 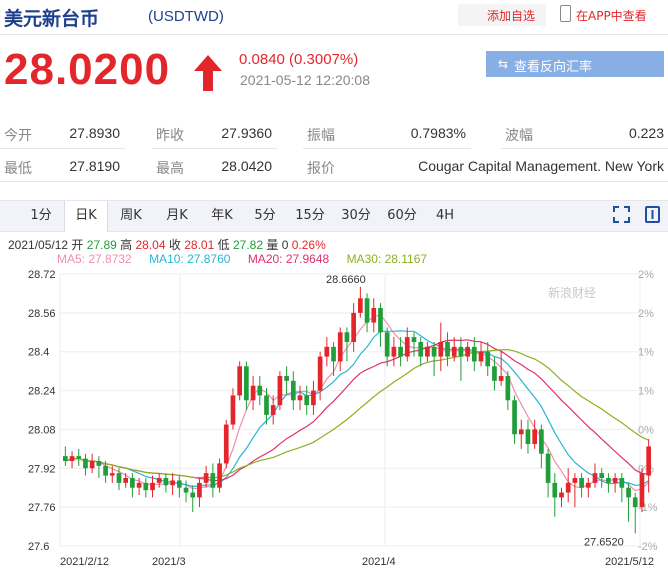 I want to click on tab-5min: 5分, so click(x=265, y=215).